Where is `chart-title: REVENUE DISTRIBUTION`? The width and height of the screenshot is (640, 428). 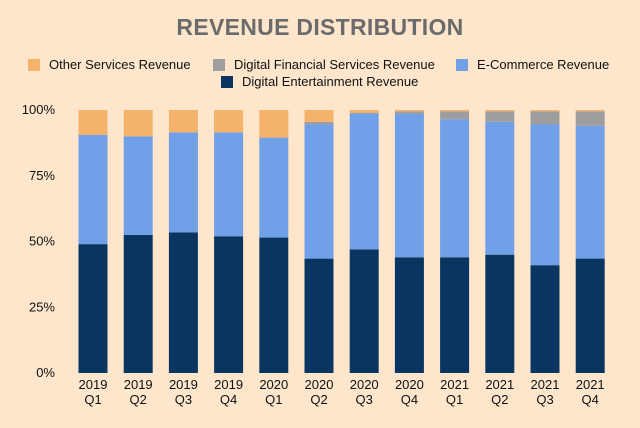
chart-title: REVENUE DISTRIBUTION is located at coordinates (320, 27).